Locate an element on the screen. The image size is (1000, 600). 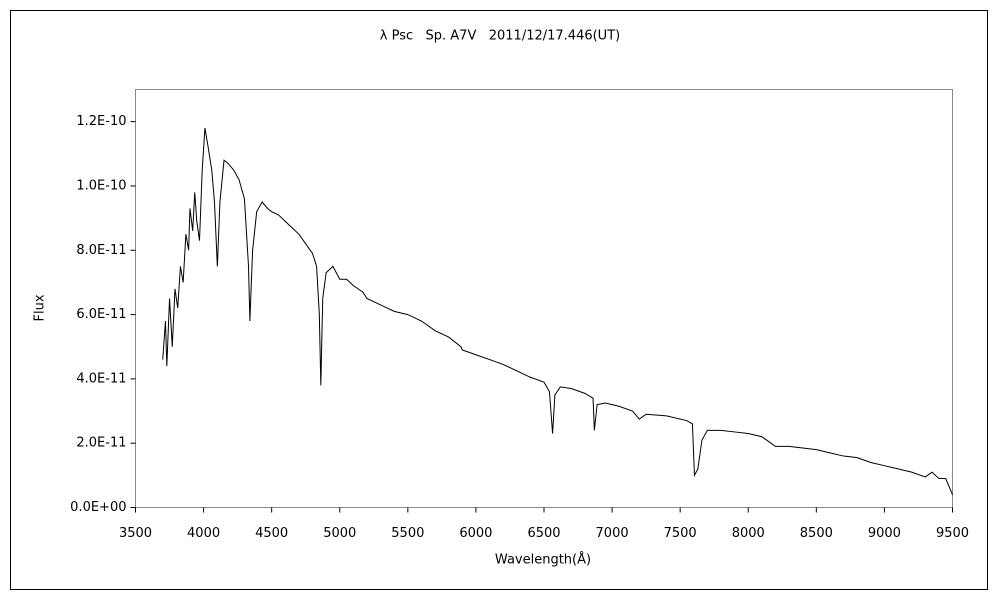
y-tick-label: 4.0E-11 is located at coordinates (101, 378).